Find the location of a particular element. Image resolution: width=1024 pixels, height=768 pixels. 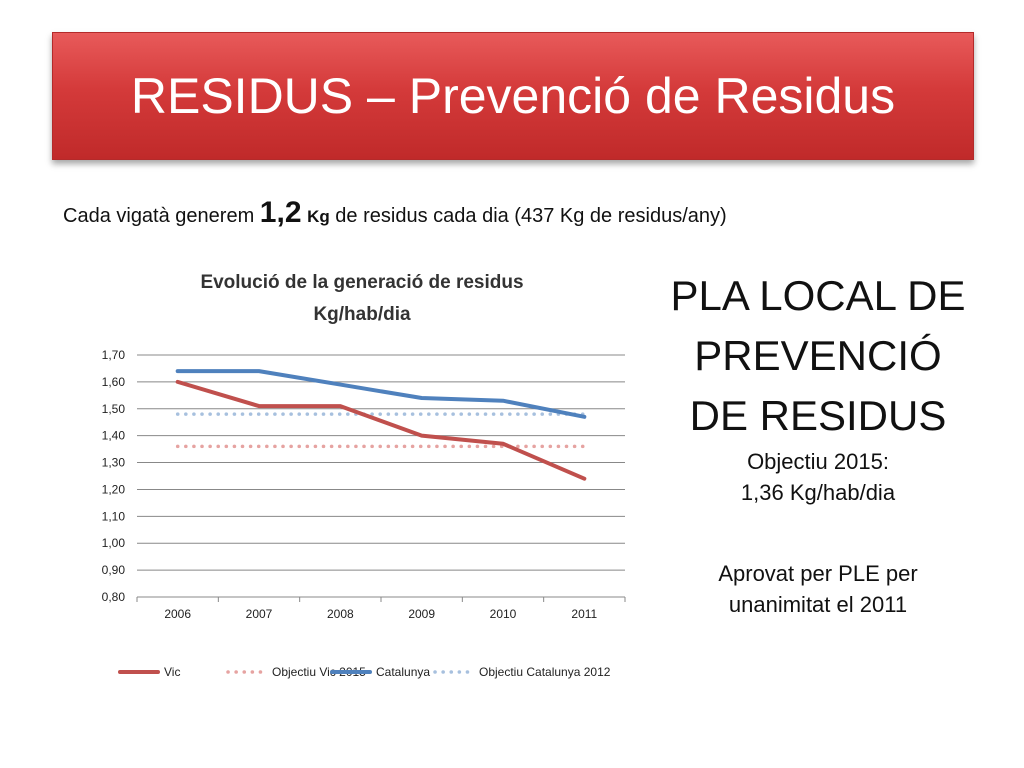

chart-title-line2: Kg/hab/dia is located at coordinates (362, 314).